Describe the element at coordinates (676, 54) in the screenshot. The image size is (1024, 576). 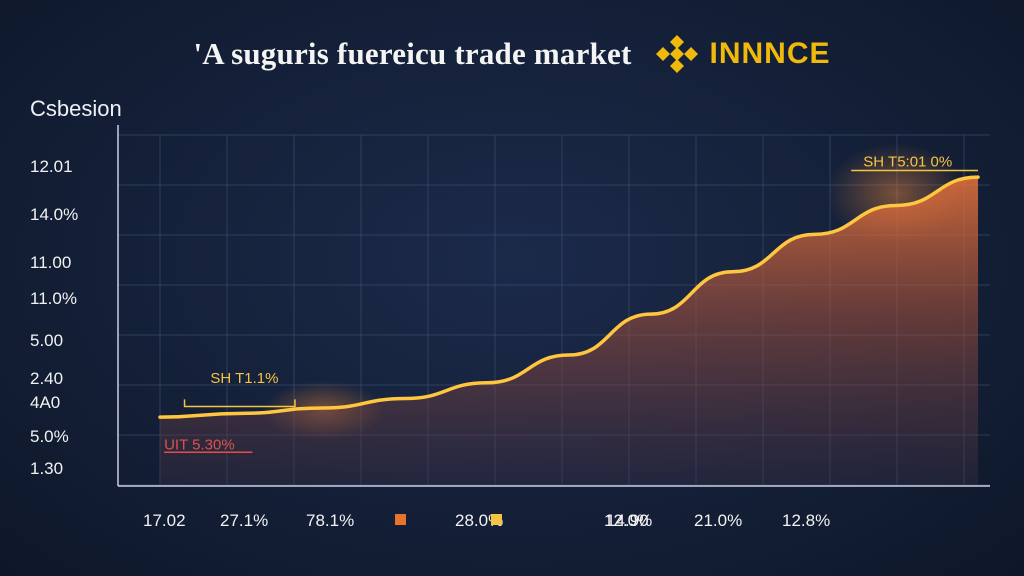
I see `binance-diamond-icon` at that location.